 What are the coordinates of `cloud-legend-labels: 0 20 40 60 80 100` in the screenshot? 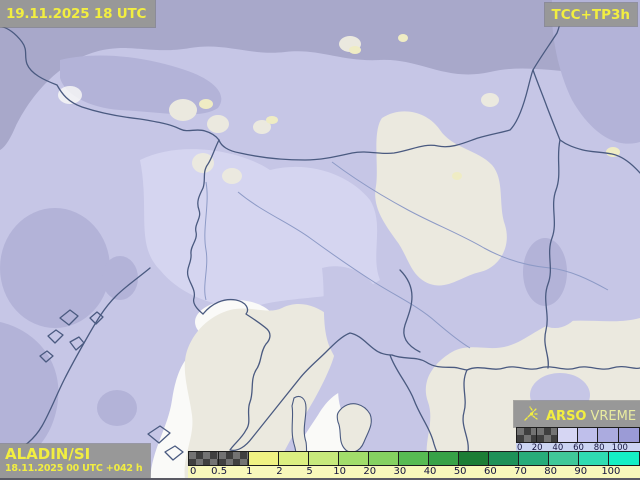 It's located at (578, 448).